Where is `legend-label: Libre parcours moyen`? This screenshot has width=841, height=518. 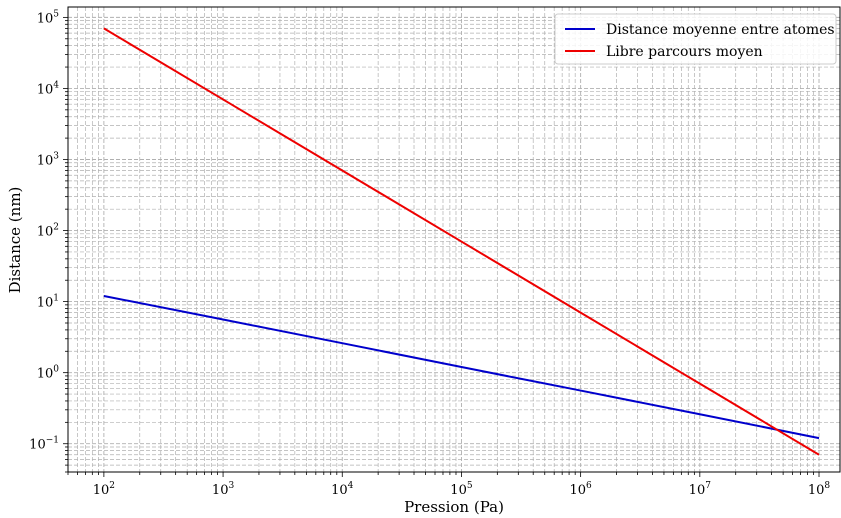 legend-label: Libre parcours moyen is located at coordinates (684, 52).